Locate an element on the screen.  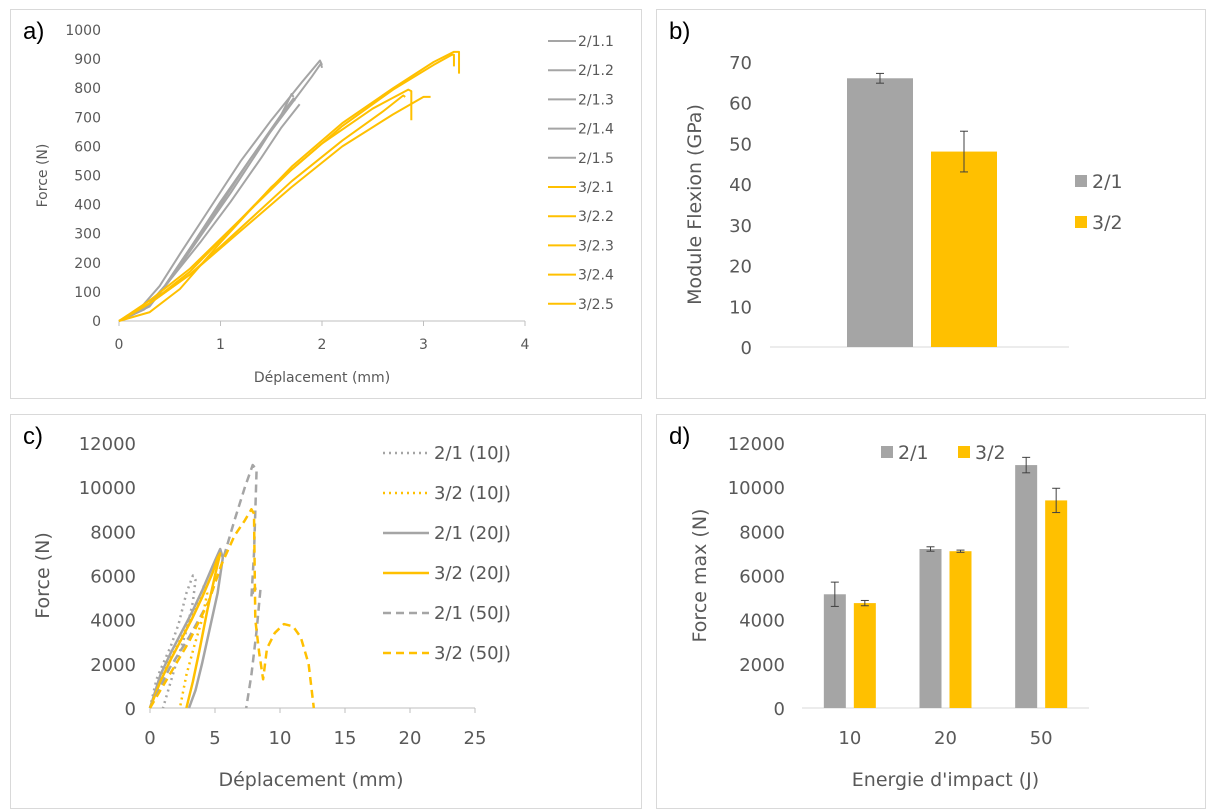
y-tick-label: 100 is located at coordinates (87, 293).